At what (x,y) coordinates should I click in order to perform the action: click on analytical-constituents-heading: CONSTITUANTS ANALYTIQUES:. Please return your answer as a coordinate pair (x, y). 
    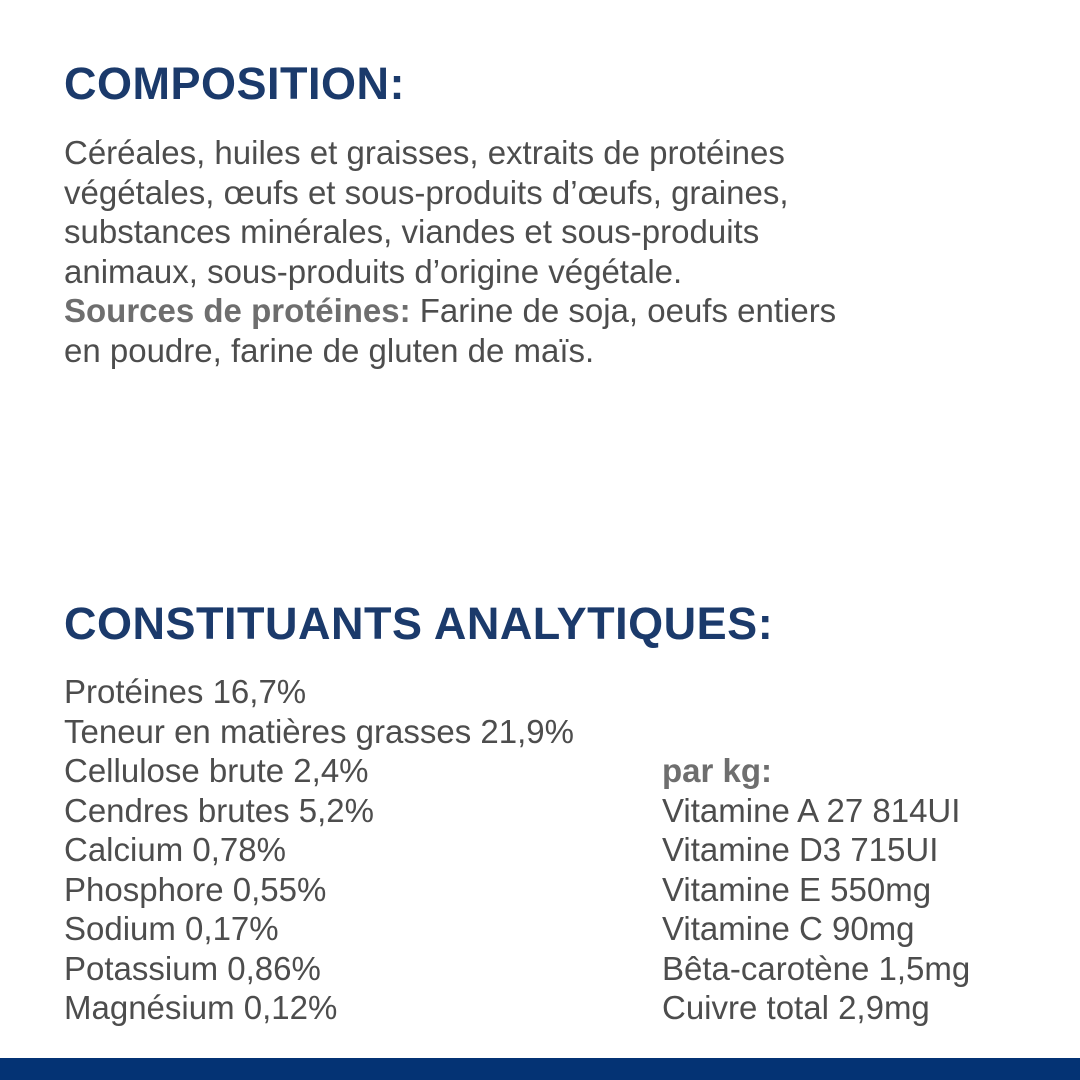
    Looking at the image, I should click on (419, 623).